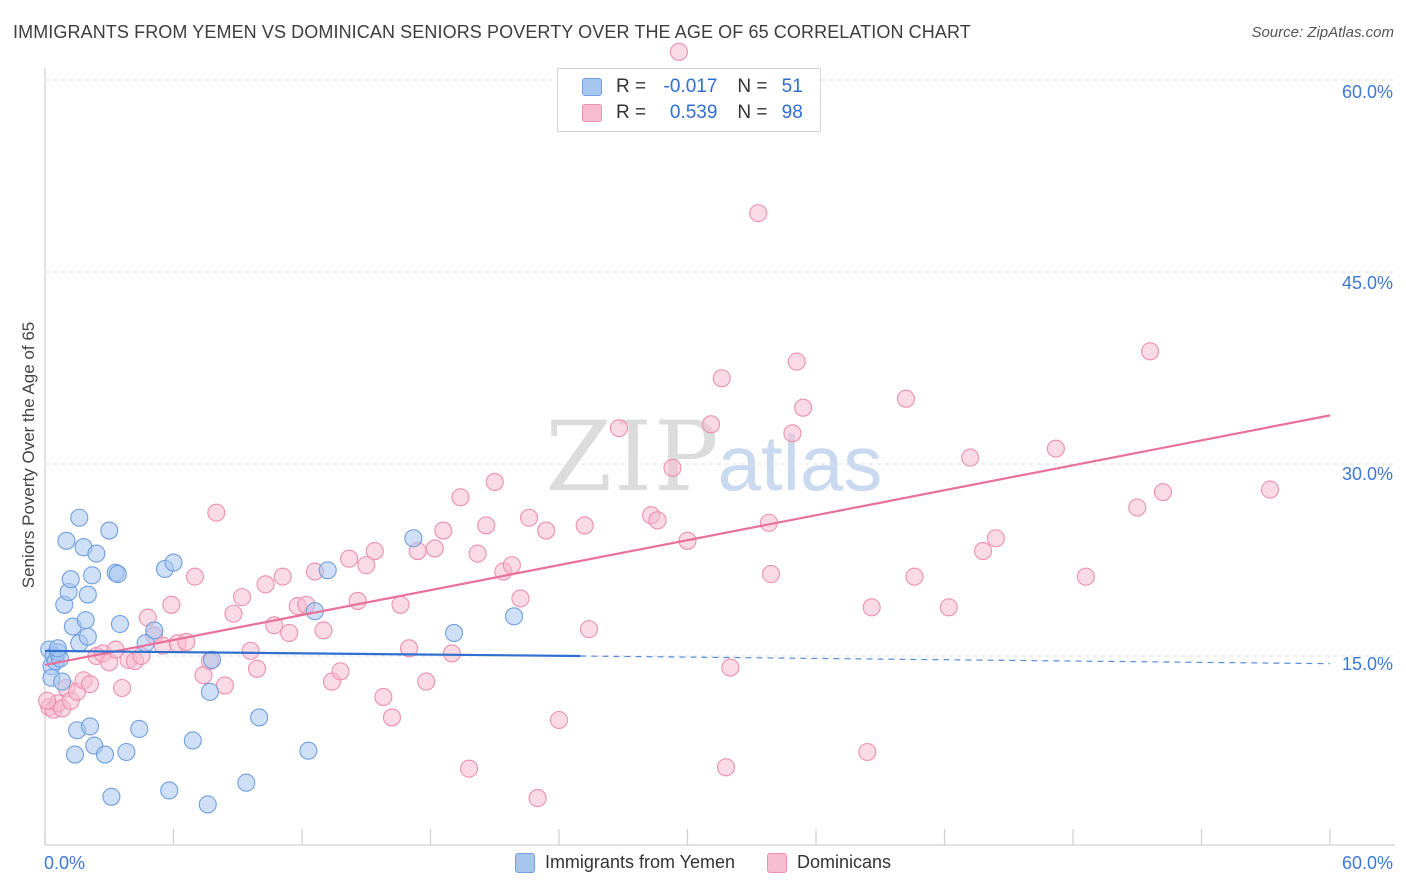 The image size is (1406, 892). What do you see at coordinates (1322, 32) in the screenshot?
I see `source-label: Source: ZipAtlas.com` at bounding box center [1322, 32].